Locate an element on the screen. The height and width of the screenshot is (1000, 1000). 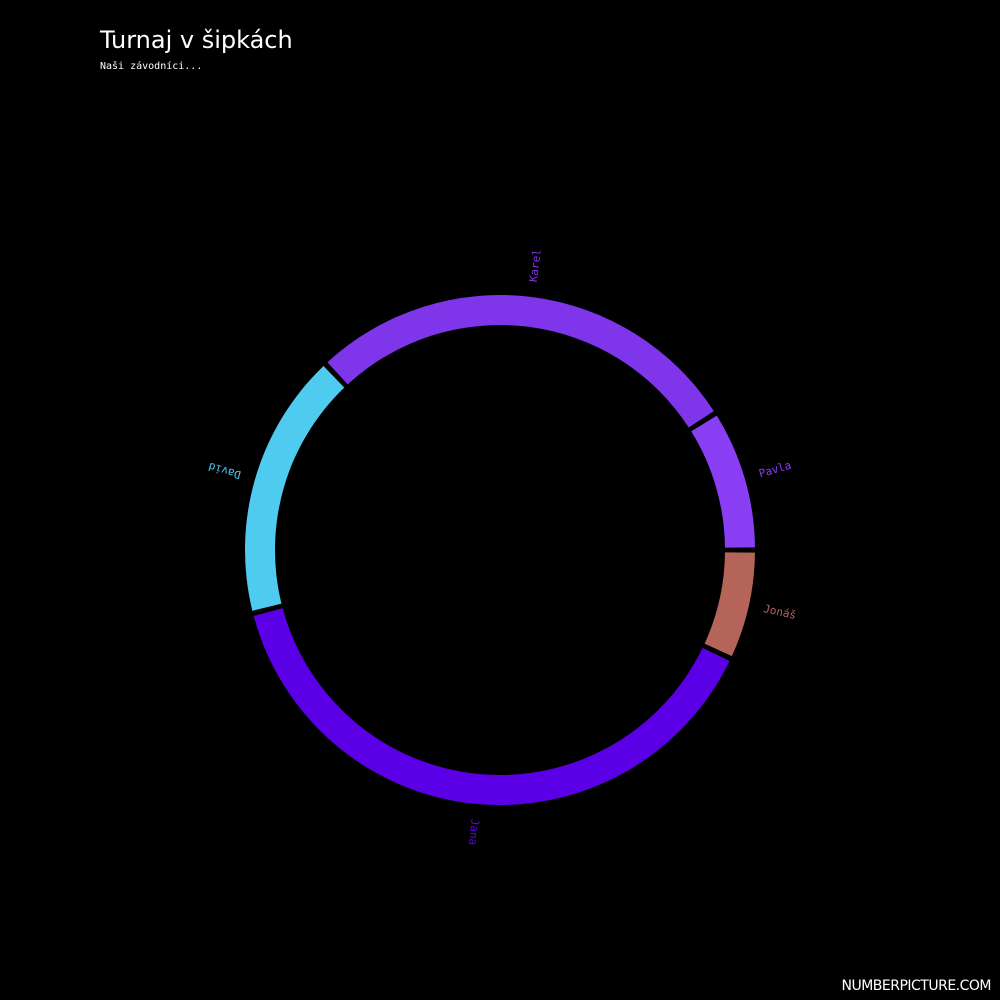
segment-label-jonáš: Jonáš is located at coordinates (779, 612).